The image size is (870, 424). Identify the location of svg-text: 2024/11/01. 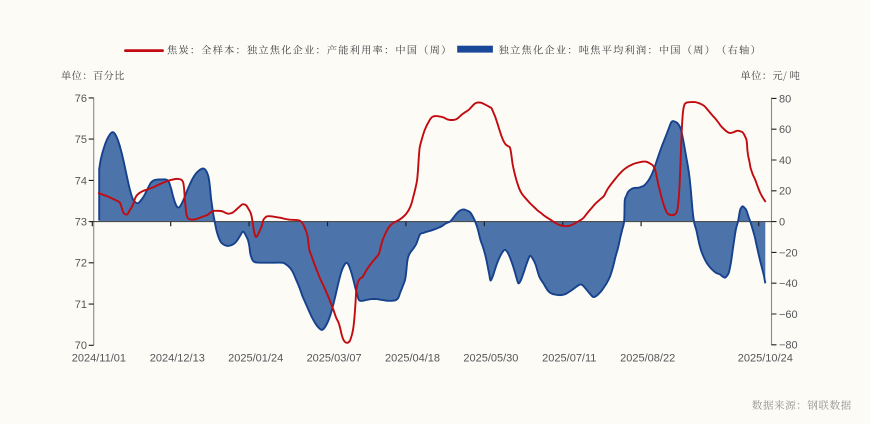
(99, 359).